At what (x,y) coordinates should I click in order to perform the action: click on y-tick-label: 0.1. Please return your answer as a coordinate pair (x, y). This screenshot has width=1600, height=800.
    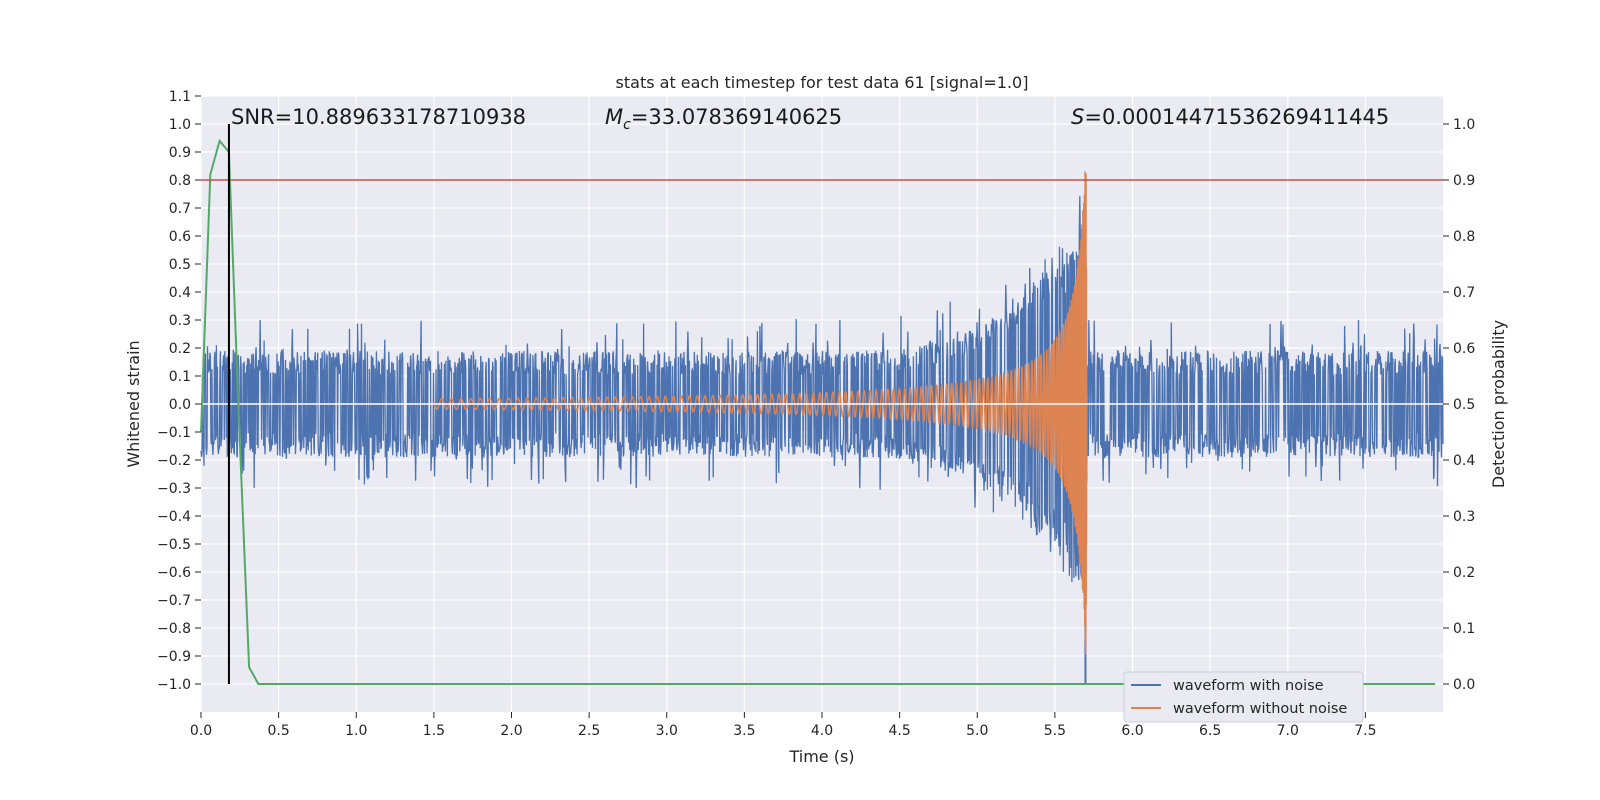
    Looking at the image, I should click on (180, 377).